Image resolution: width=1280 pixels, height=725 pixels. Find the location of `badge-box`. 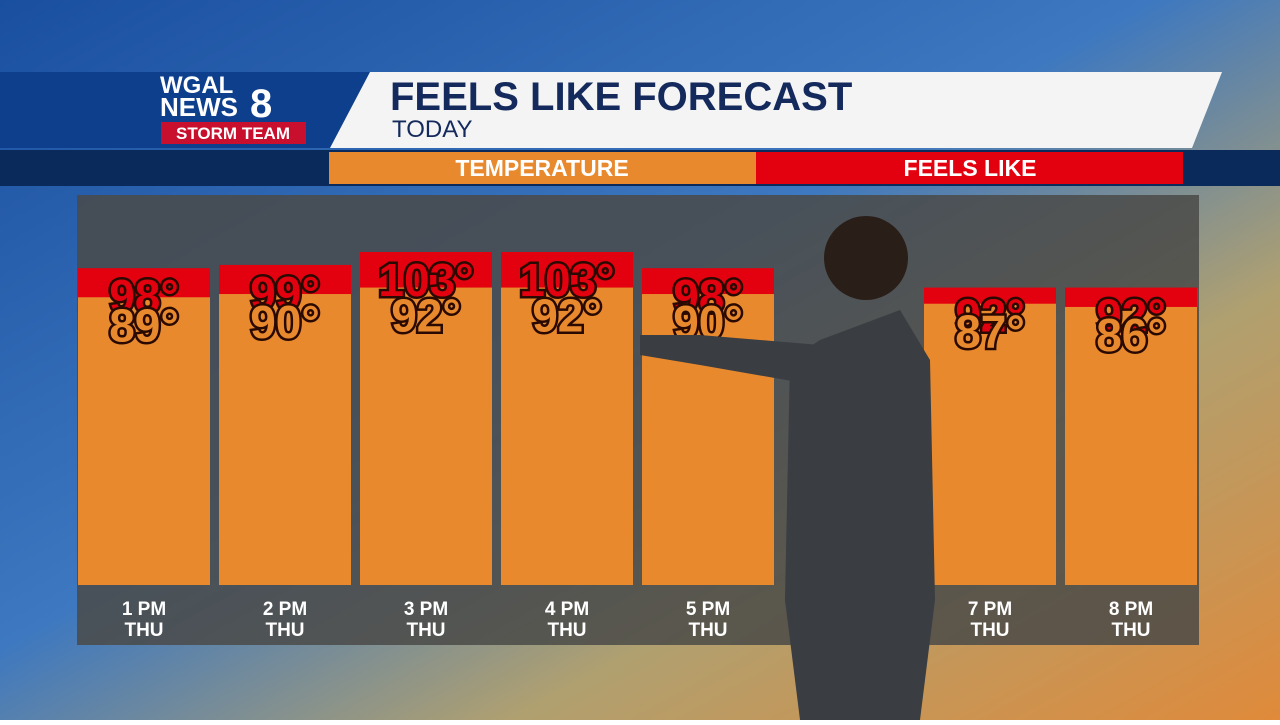

badge-box is located at coordinates (233, 133).